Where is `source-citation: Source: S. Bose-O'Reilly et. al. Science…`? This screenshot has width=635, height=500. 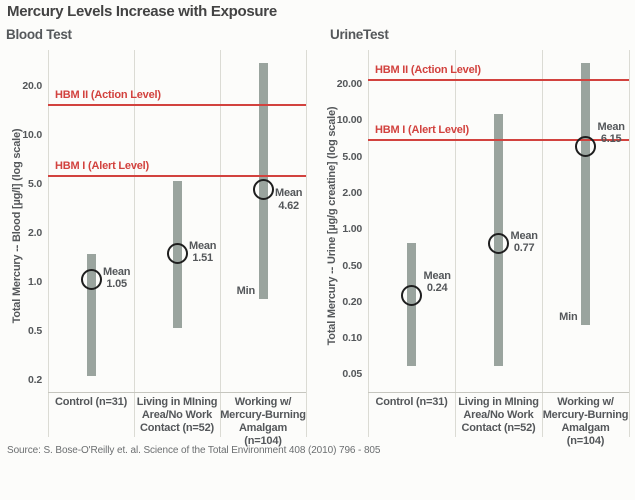
source-citation: Source: S. Bose-O'Reilly et. al. Science… is located at coordinates (194, 450).